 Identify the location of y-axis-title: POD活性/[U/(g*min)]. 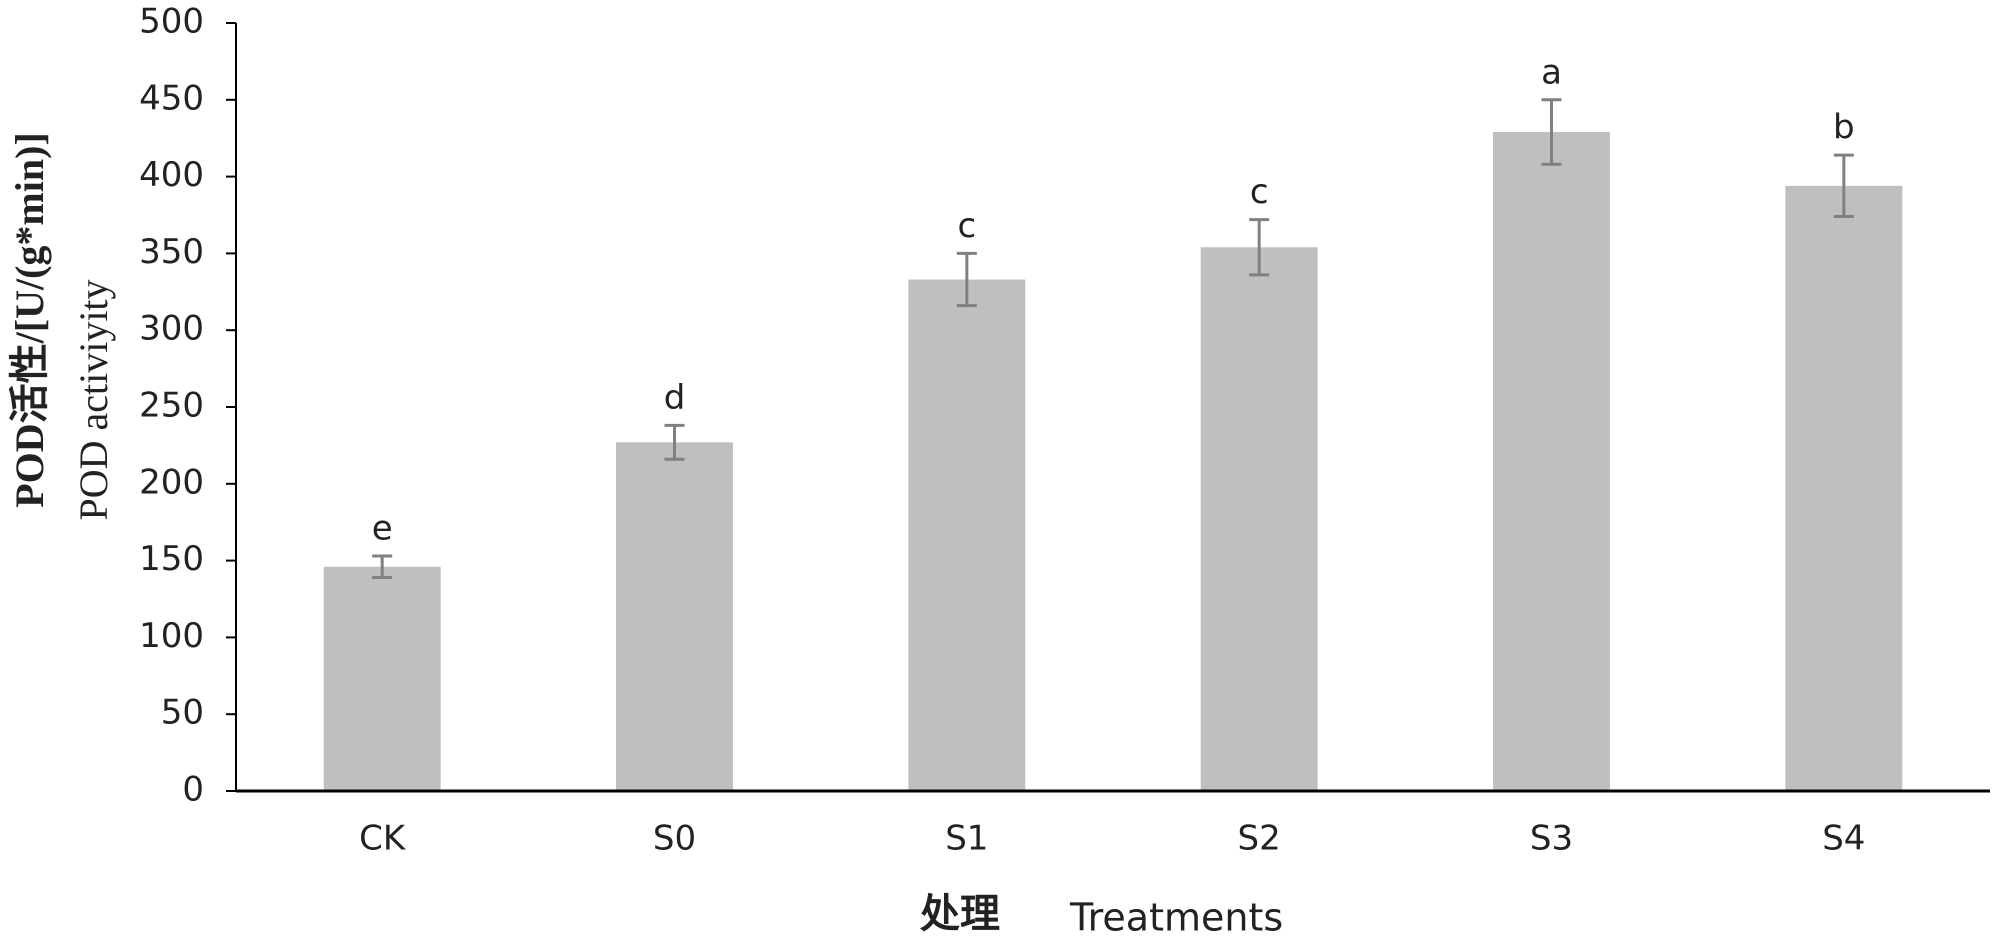
(29, 320).